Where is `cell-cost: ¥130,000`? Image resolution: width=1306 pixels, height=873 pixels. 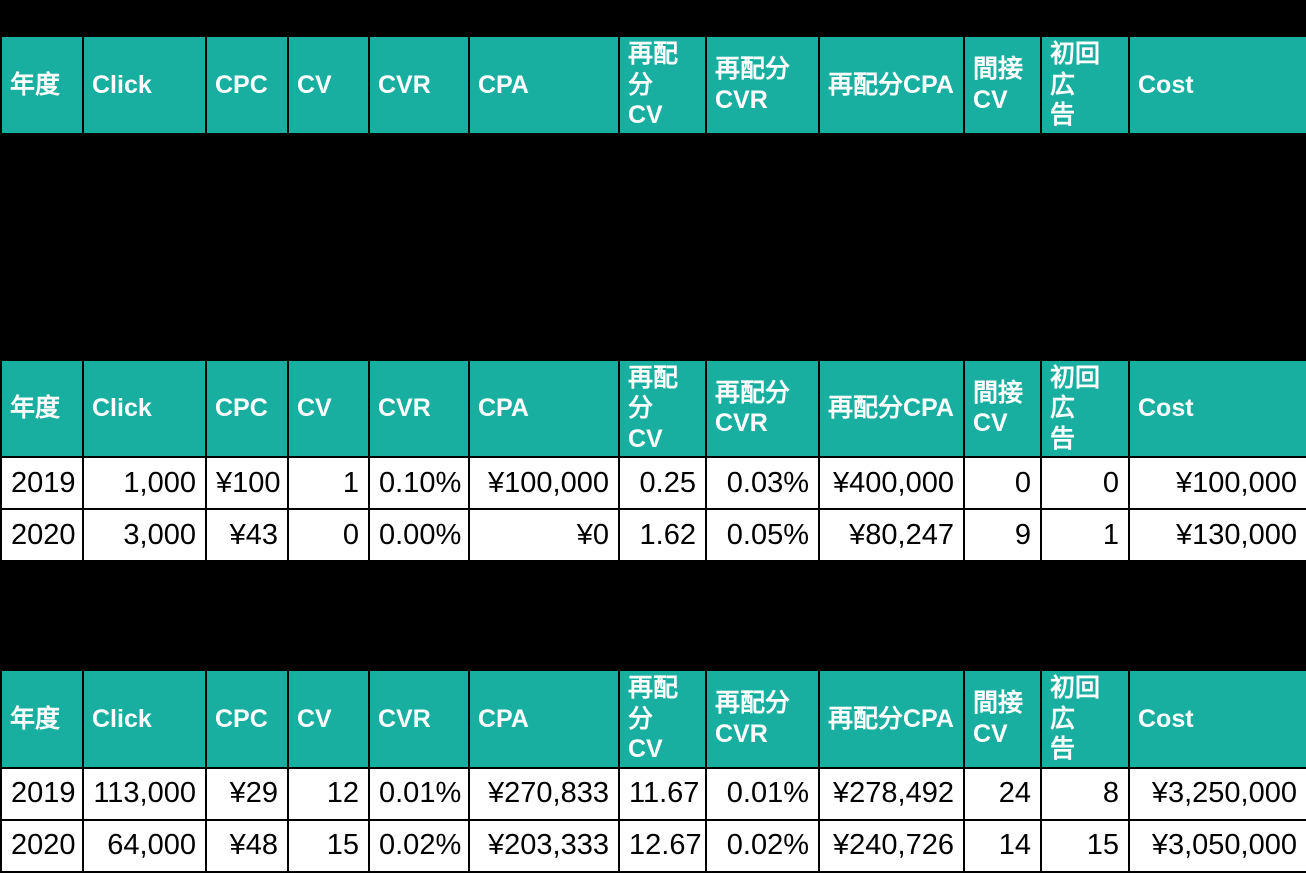 cell-cost: ¥130,000 is located at coordinates (1217, 535).